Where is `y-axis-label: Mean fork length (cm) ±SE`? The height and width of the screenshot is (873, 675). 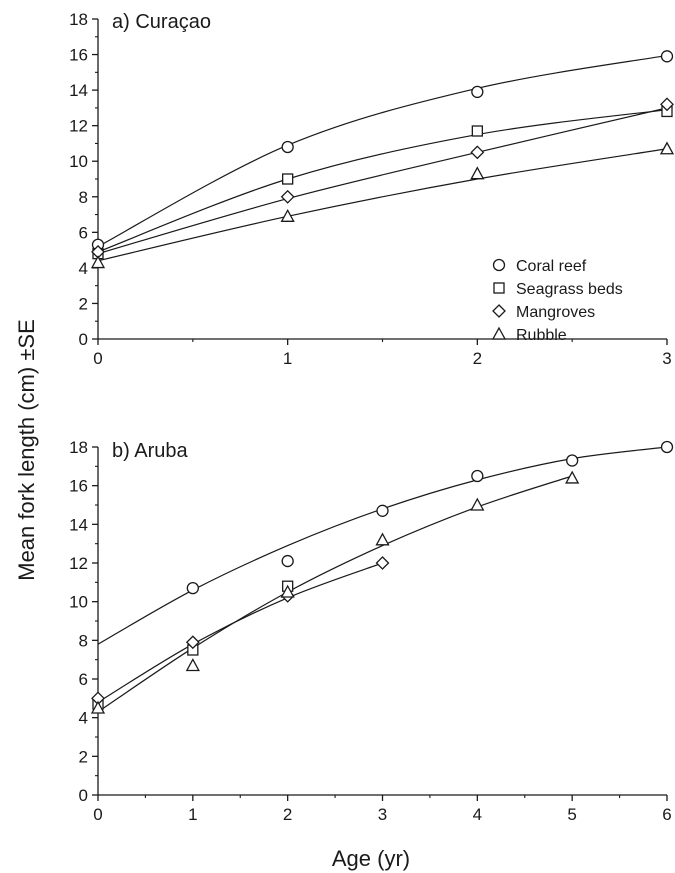 y-axis-label: Mean fork length (cm) ±SE is located at coordinates (26, 450).